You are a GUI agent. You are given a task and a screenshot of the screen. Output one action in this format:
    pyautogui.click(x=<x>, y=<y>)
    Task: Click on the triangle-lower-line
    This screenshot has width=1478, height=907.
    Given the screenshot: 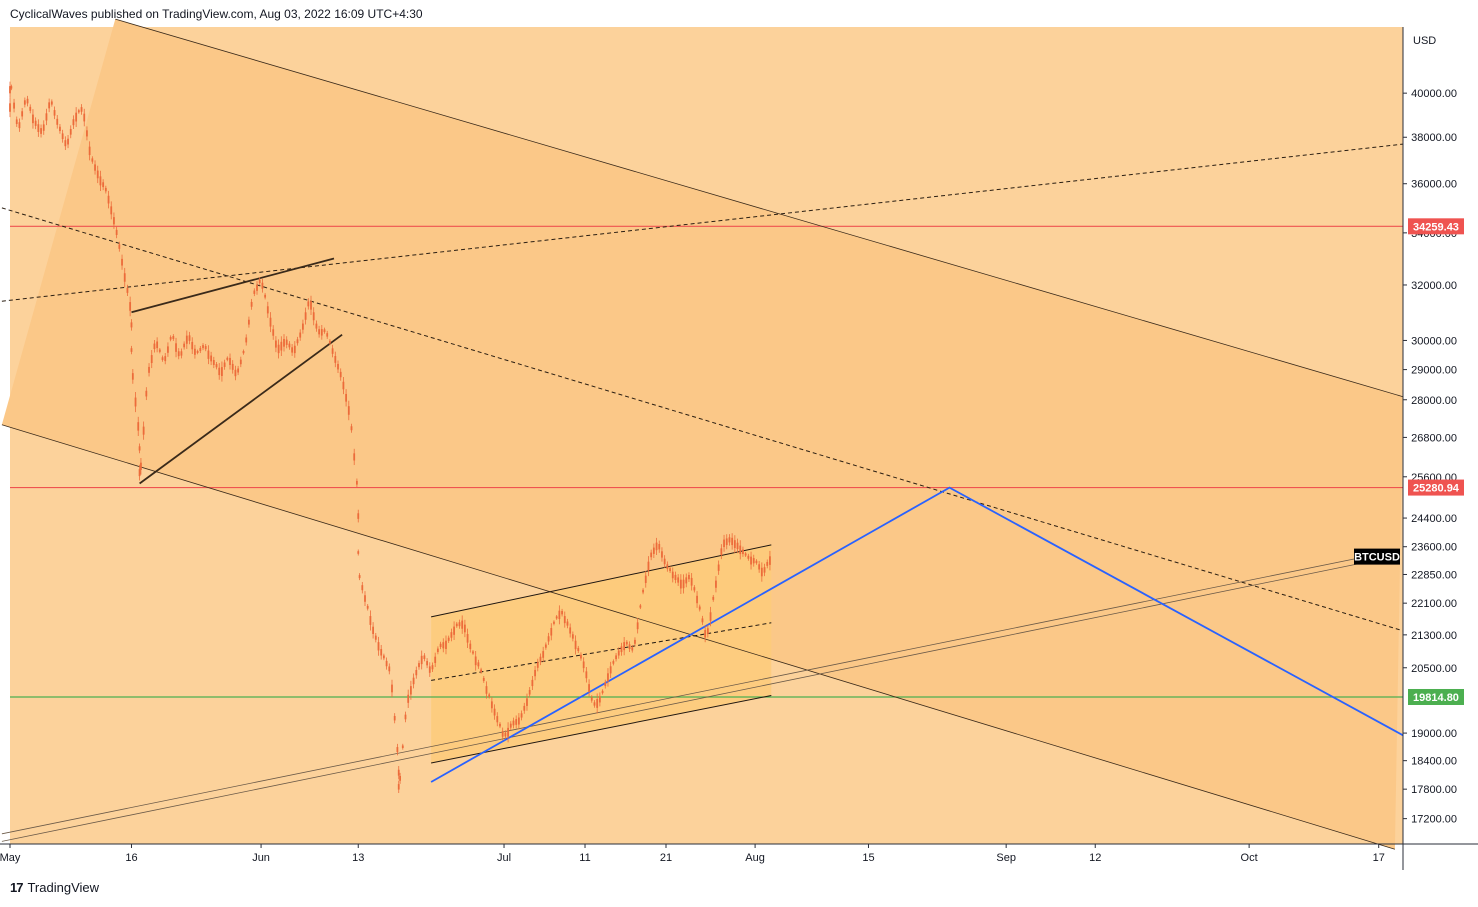 What is the action you would take?
    pyautogui.click(x=241, y=409)
    